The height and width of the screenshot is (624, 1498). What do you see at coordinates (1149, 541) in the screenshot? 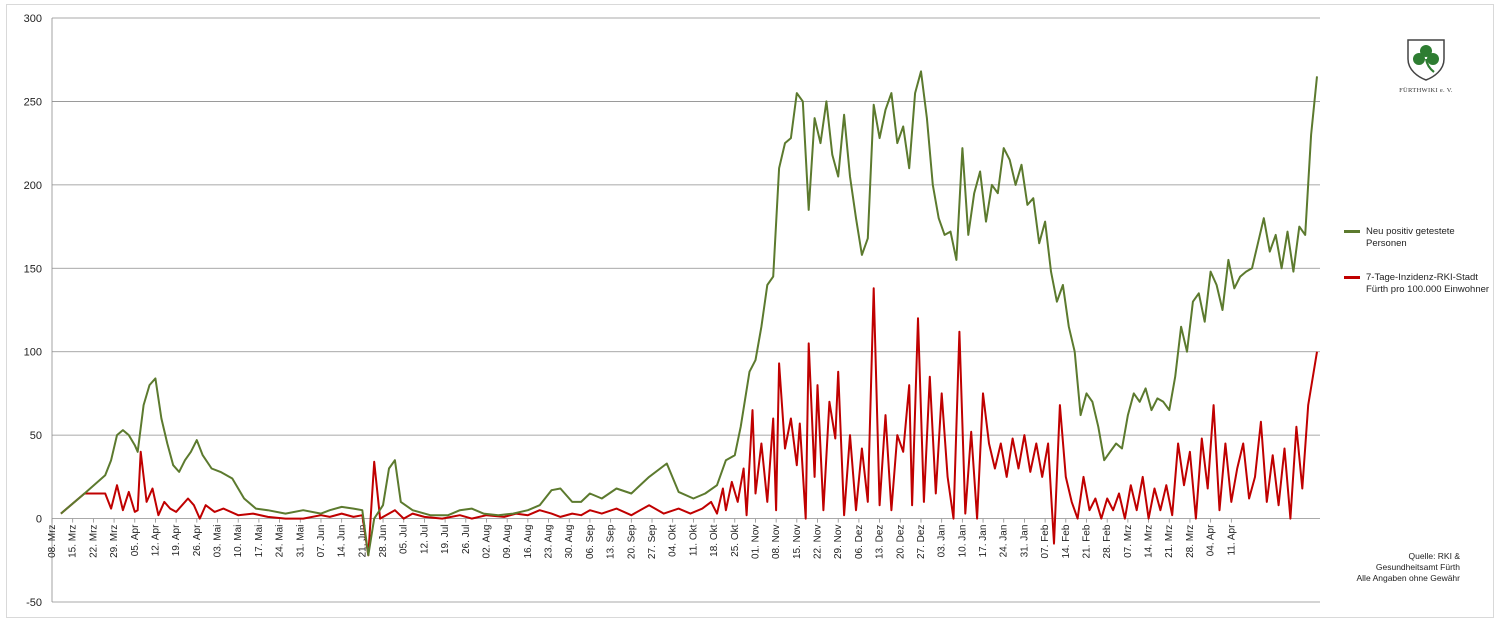
I see `x-tick-label: 14. Mrz` at bounding box center [1149, 541].